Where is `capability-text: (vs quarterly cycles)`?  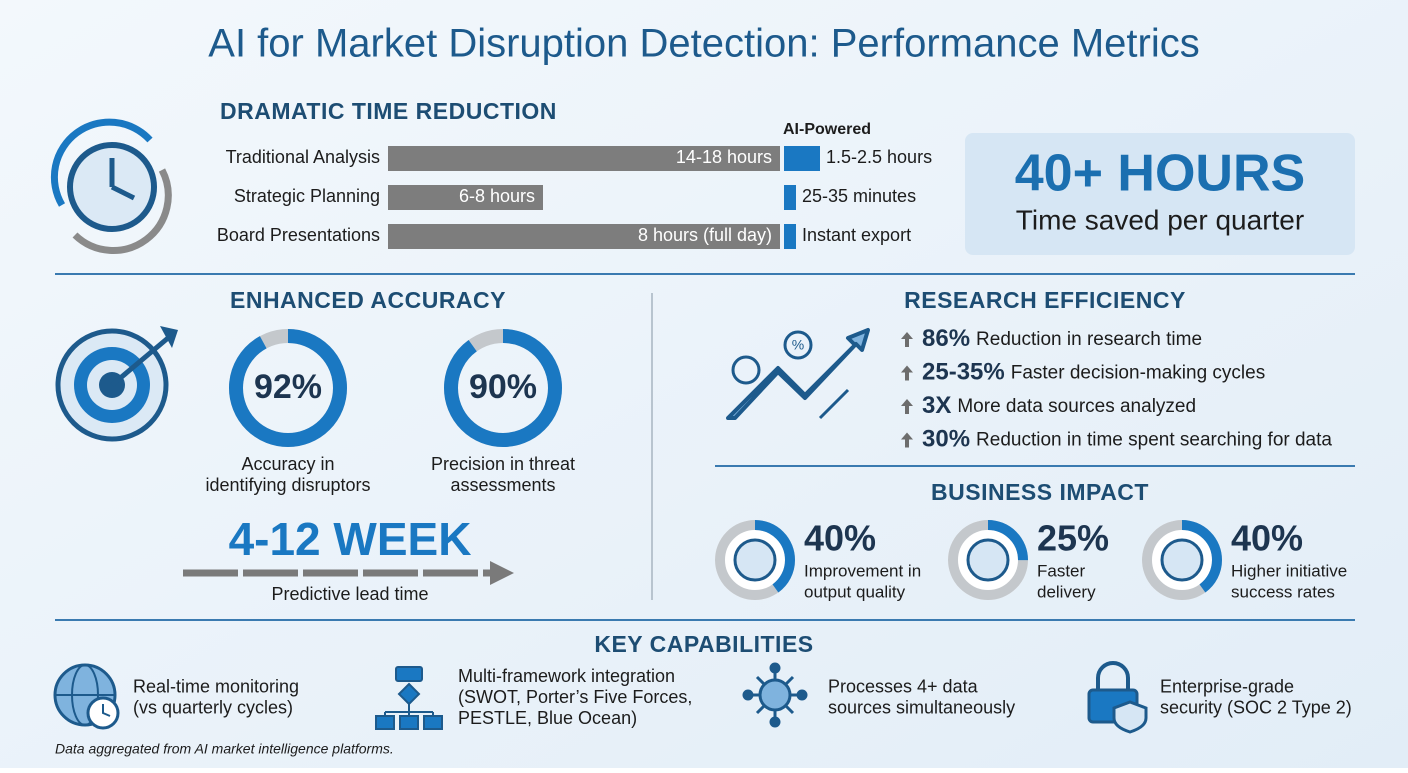
capability-text: (vs quarterly cycles) is located at coordinates (213, 707).